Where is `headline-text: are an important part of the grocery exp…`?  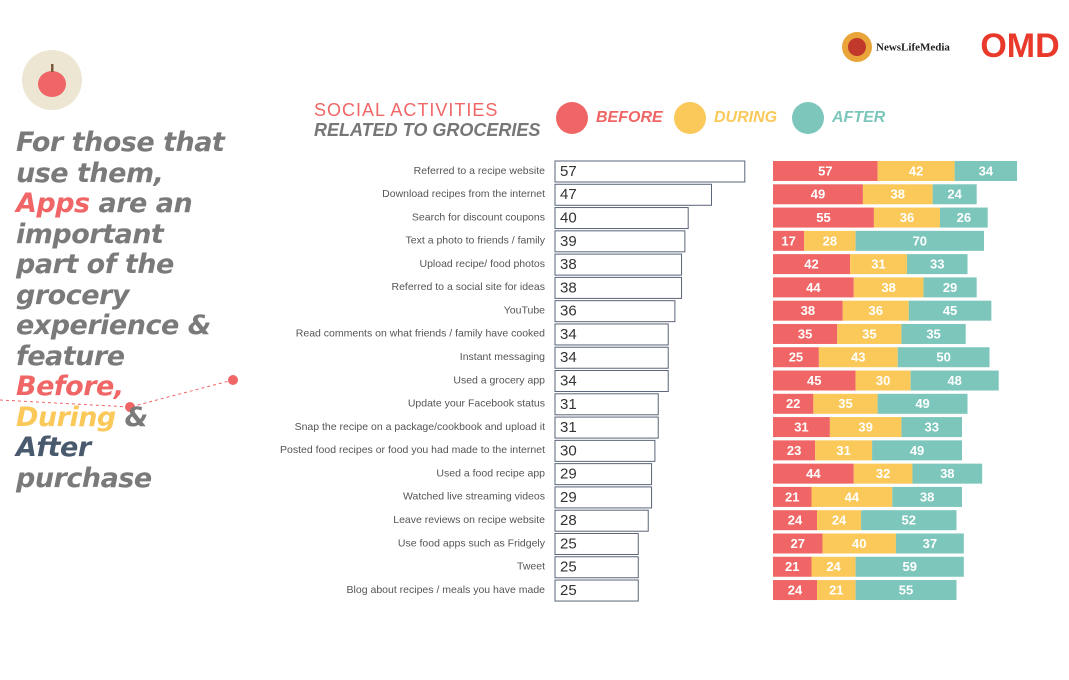
headline-text: are an important part of the grocery exp… is located at coordinates (113, 280).